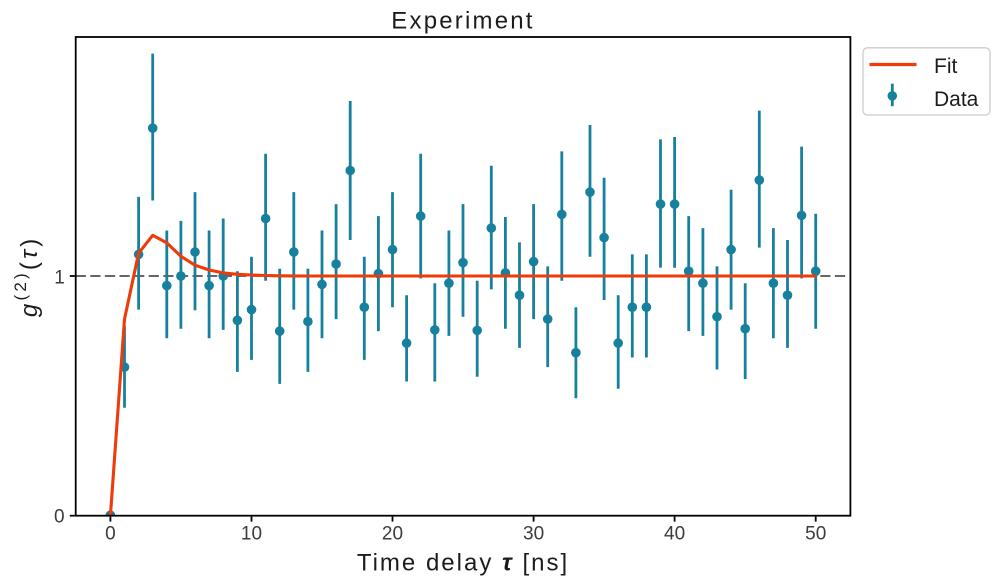  Describe the element at coordinates (533, 534) in the screenshot. I see `svg-text: 30` at that location.